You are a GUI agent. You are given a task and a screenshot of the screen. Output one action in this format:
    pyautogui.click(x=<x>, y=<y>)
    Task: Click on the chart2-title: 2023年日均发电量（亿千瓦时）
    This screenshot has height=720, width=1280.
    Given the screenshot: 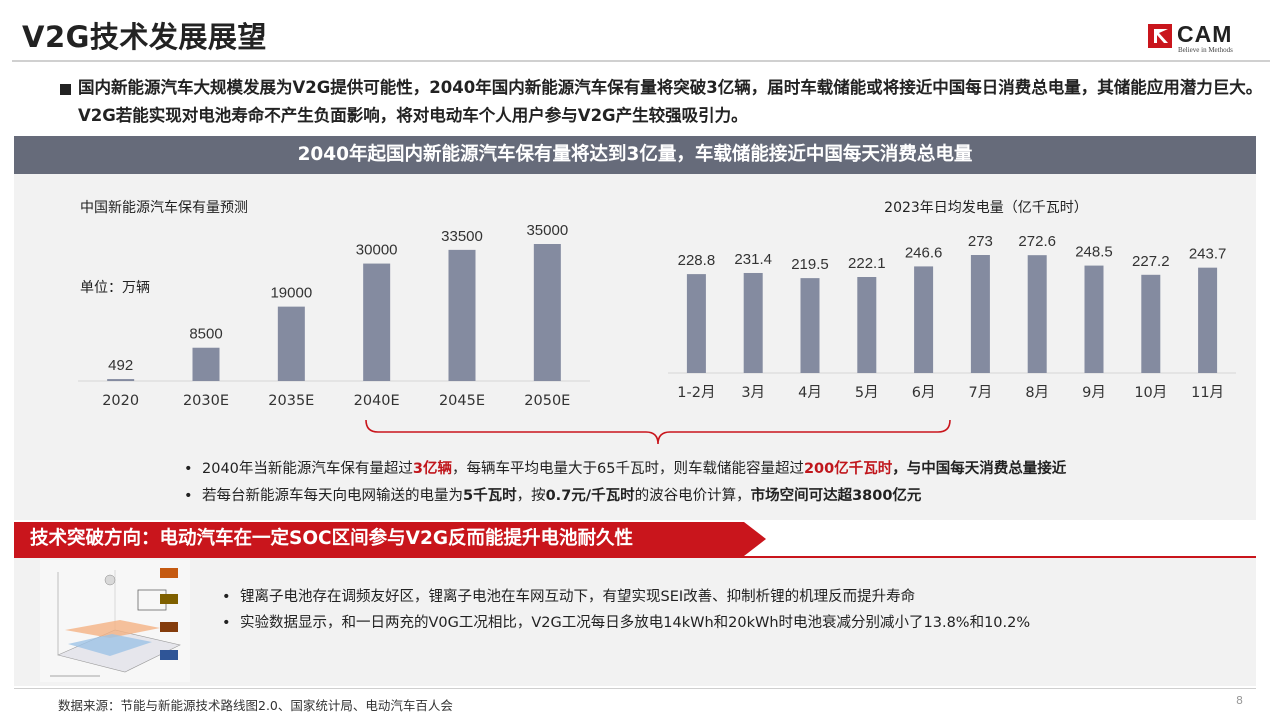 What is the action you would take?
    pyautogui.click(x=986, y=208)
    